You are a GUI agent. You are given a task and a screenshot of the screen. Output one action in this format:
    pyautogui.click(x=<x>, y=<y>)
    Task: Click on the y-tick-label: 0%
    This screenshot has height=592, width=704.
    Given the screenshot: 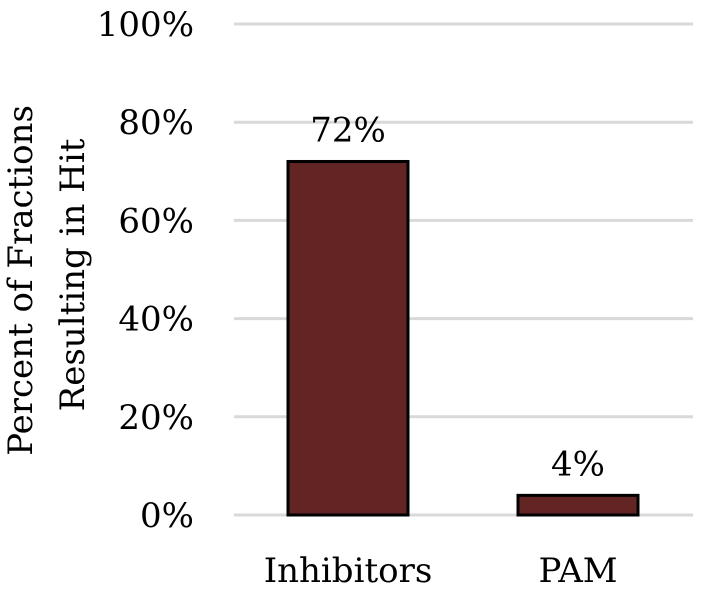 What is the action you would take?
    pyautogui.click(x=167, y=516)
    